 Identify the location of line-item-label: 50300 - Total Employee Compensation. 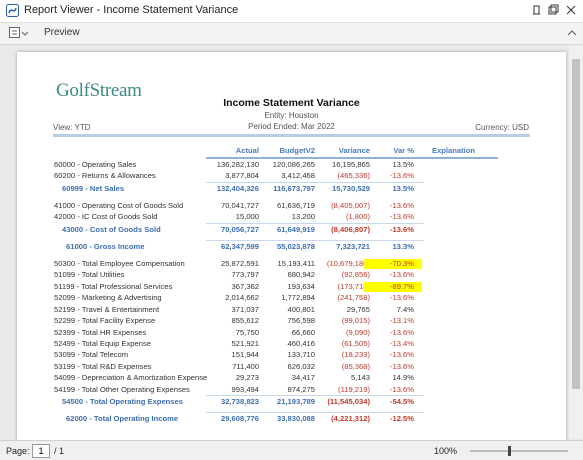
(119, 263).